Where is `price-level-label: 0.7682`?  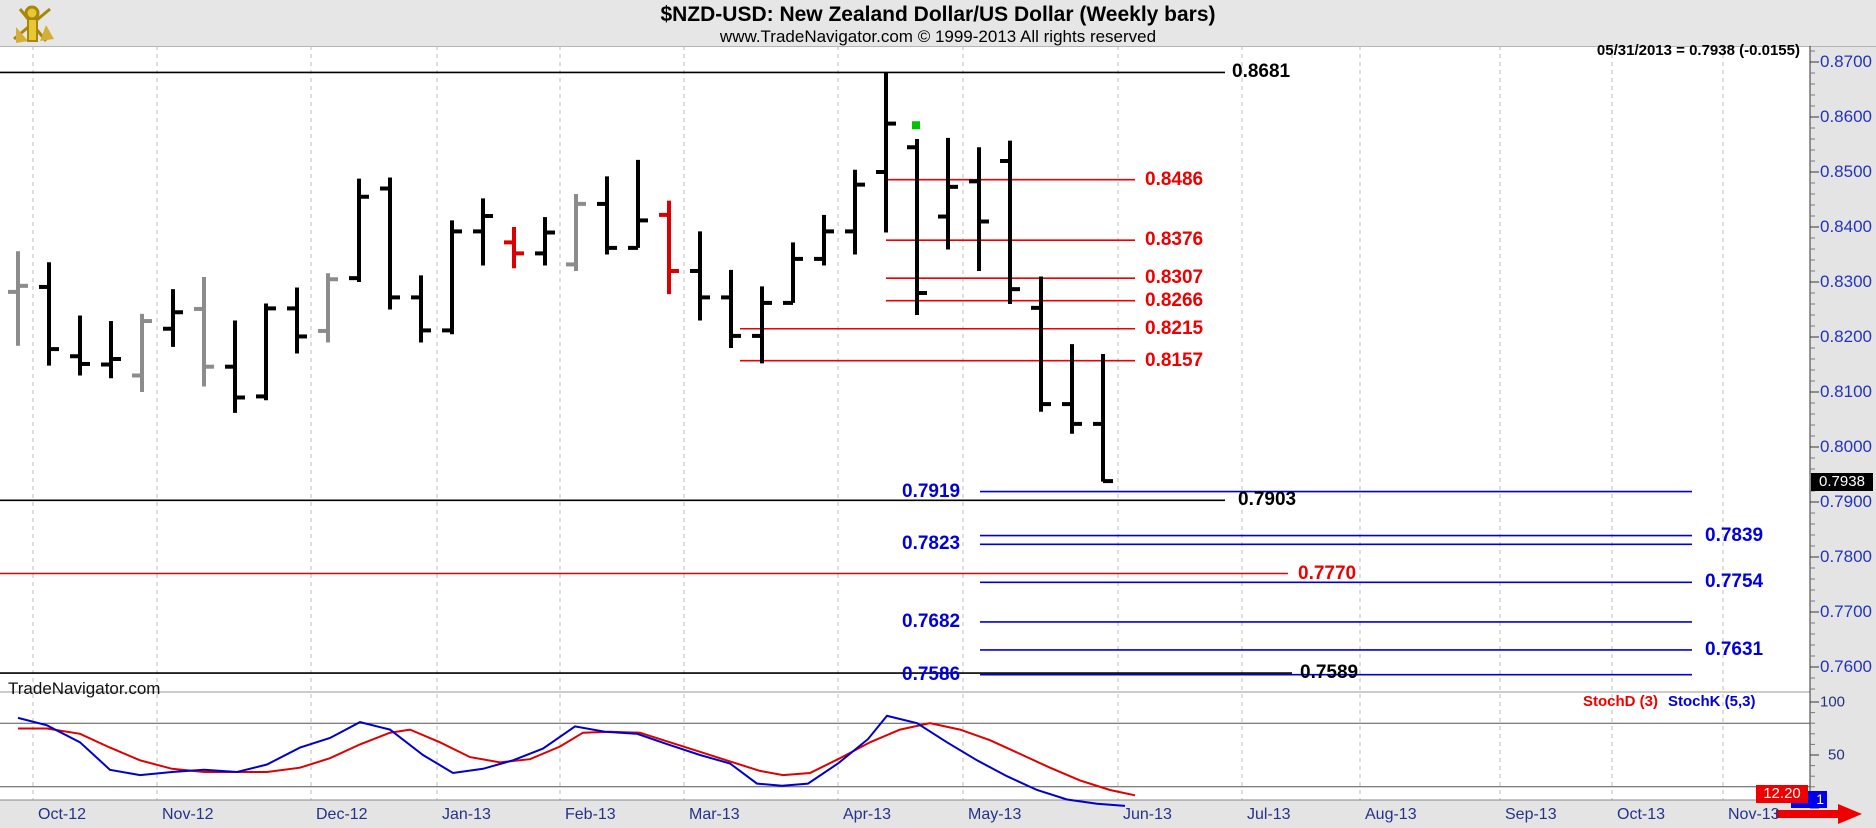 price-level-label: 0.7682 is located at coordinates (931, 621).